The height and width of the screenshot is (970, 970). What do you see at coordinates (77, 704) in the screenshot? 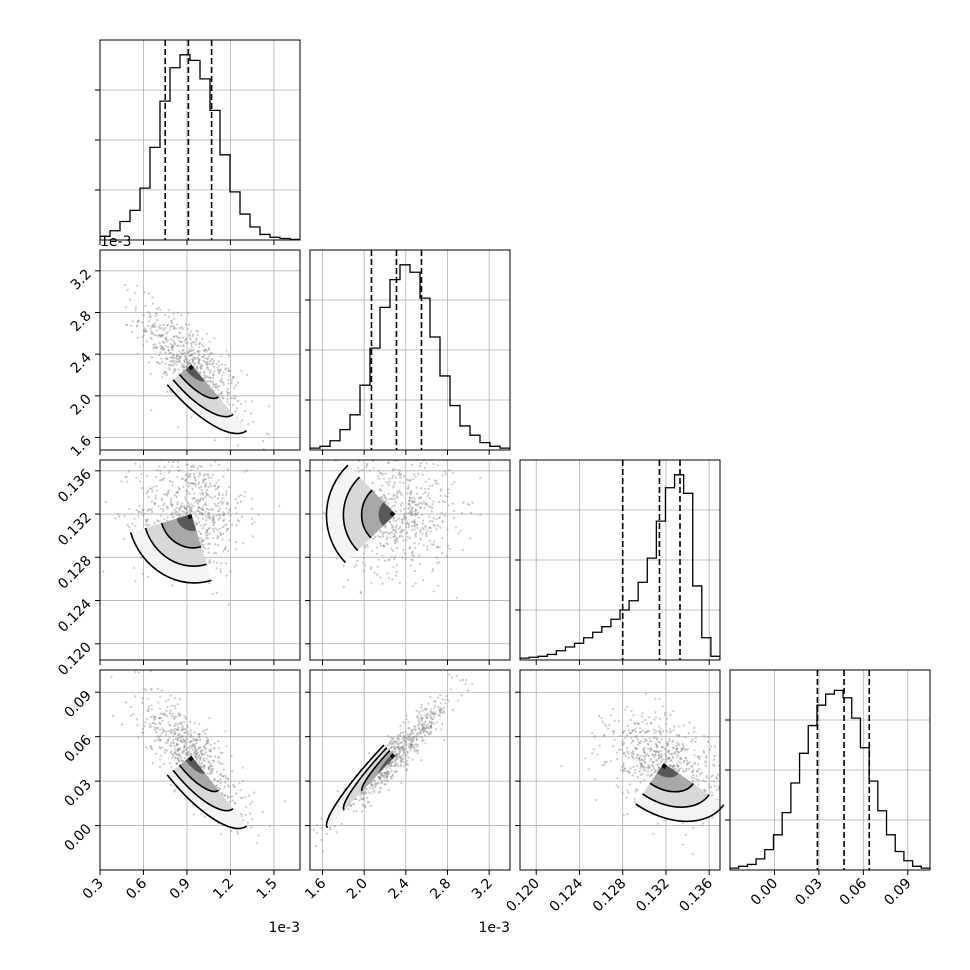
I see `y-tick-label-3-3: 0.09` at bounding box center [77, 704].